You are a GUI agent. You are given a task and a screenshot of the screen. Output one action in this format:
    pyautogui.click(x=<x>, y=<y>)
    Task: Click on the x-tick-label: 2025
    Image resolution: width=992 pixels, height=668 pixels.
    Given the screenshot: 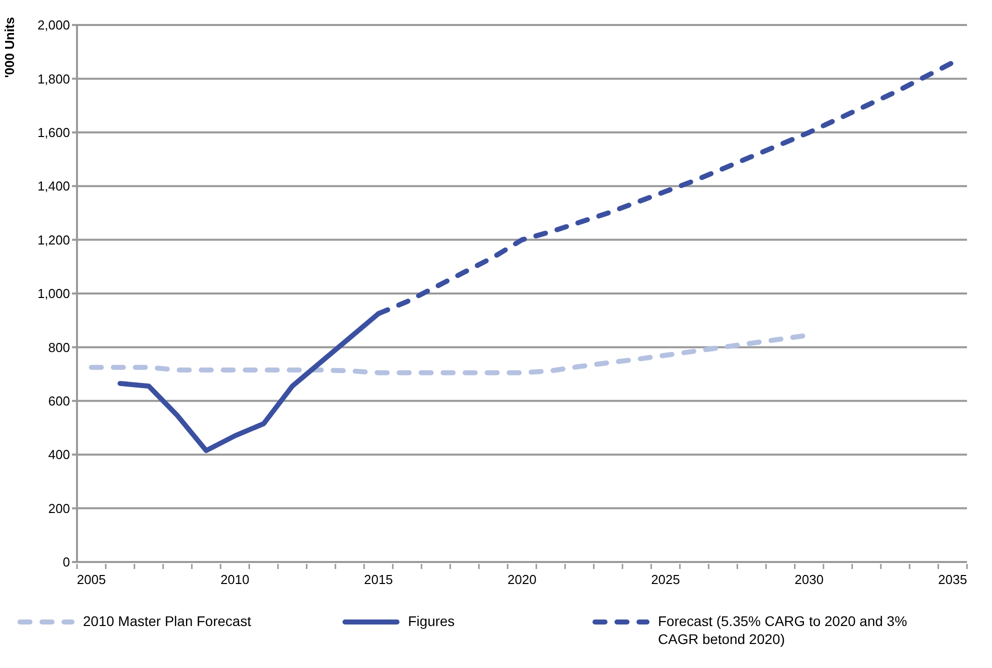 What is the action you would take?
    pyautogui.click(x=665, y=579)
    